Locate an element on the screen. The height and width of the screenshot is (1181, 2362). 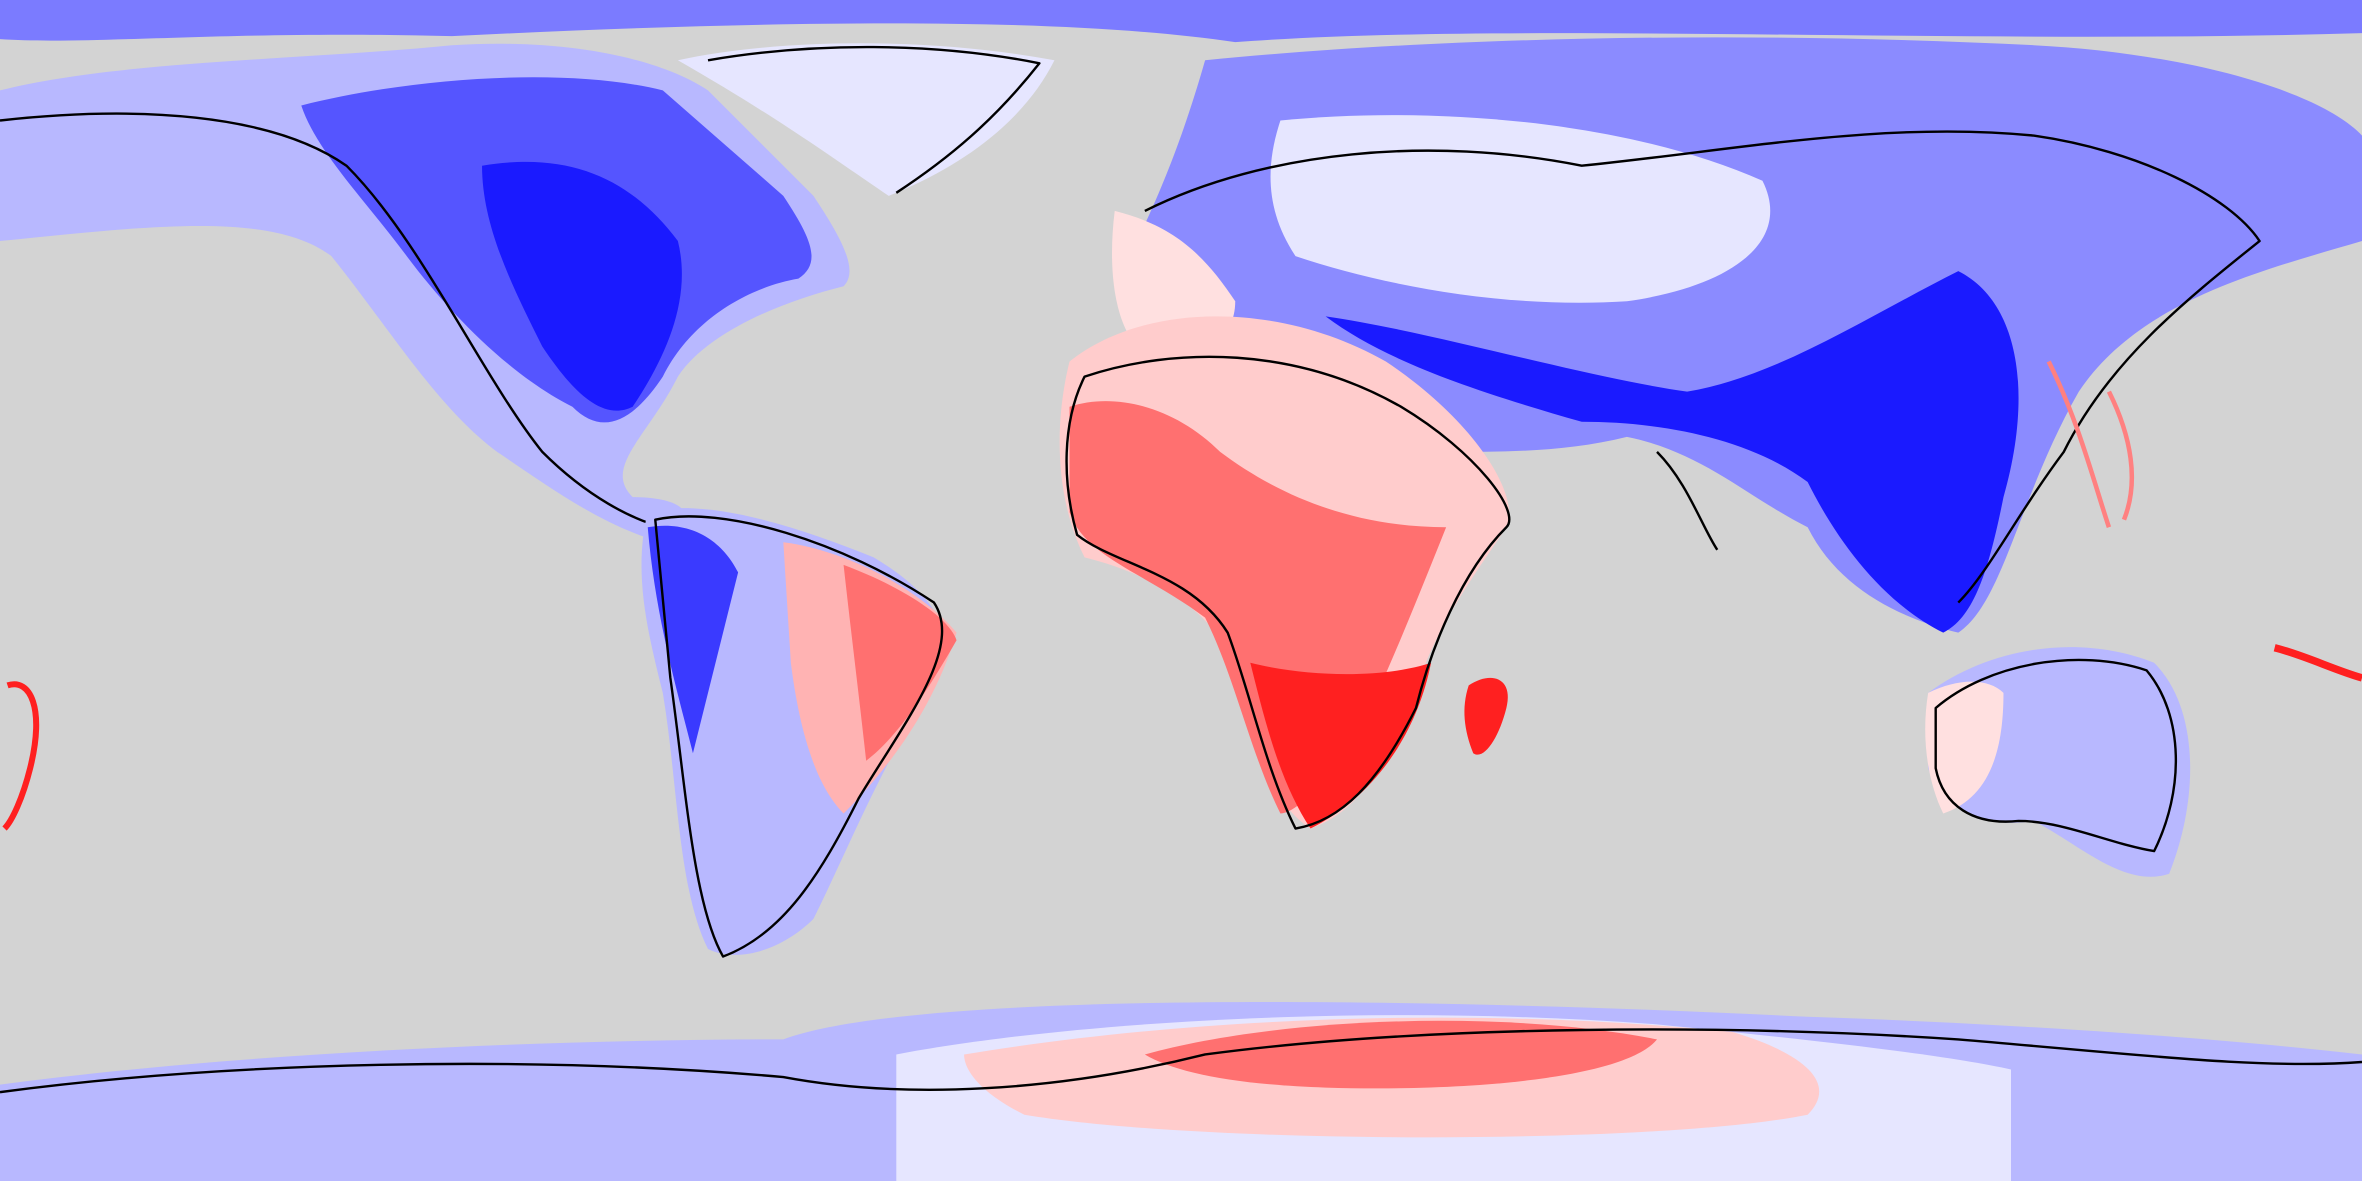
band-deep-red is located at coordinates (1341, 745).